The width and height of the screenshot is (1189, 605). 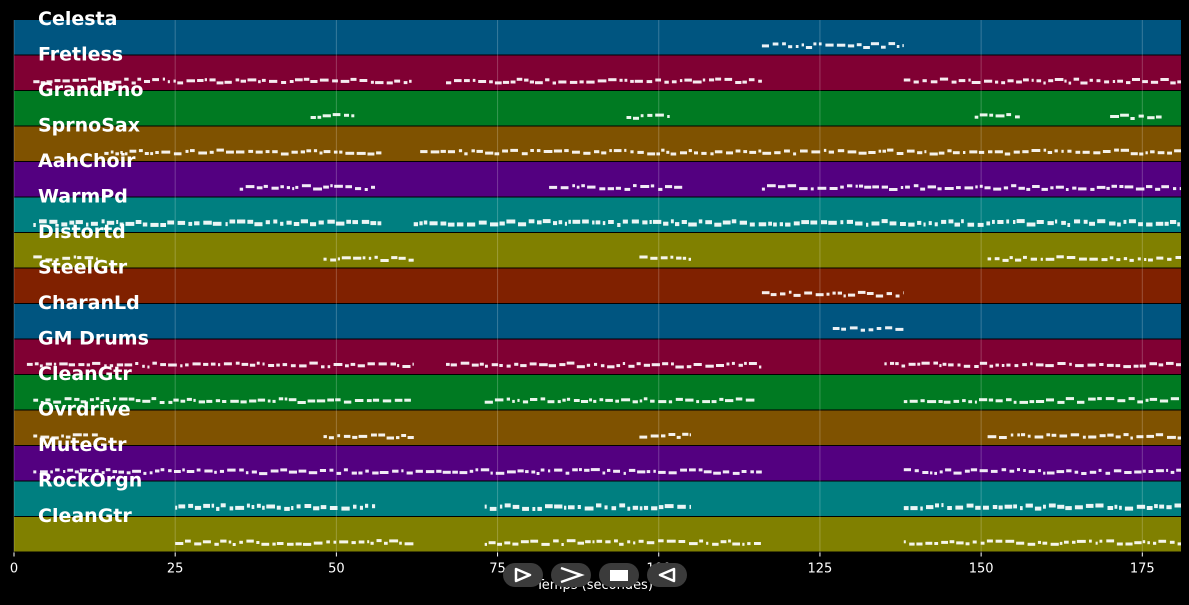 I want to click on track-lane, so click(x=597, y=356).